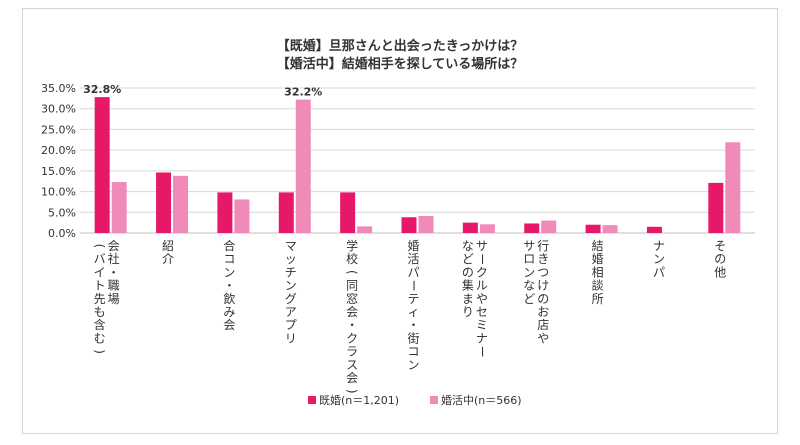 The height and width of the screenshot is (445, 800). Describe the element at coordinates (598, 246) in the screenshot. I see `x-category-char: 結` at that location.